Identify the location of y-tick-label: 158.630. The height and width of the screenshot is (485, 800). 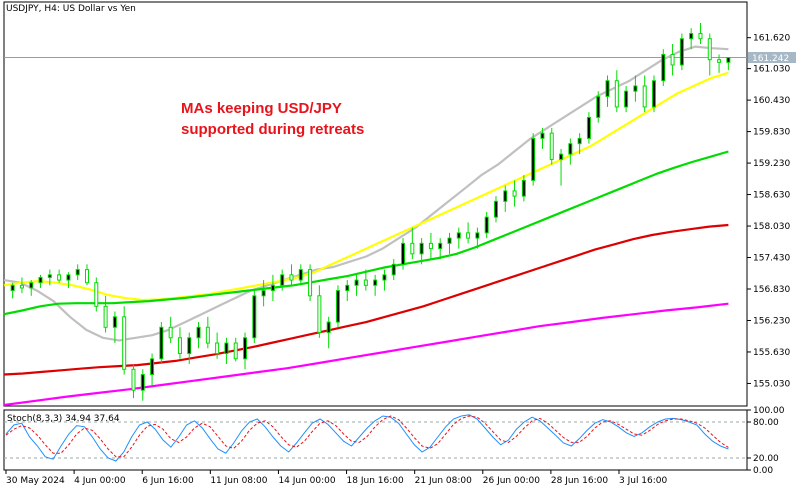
(771, 196).